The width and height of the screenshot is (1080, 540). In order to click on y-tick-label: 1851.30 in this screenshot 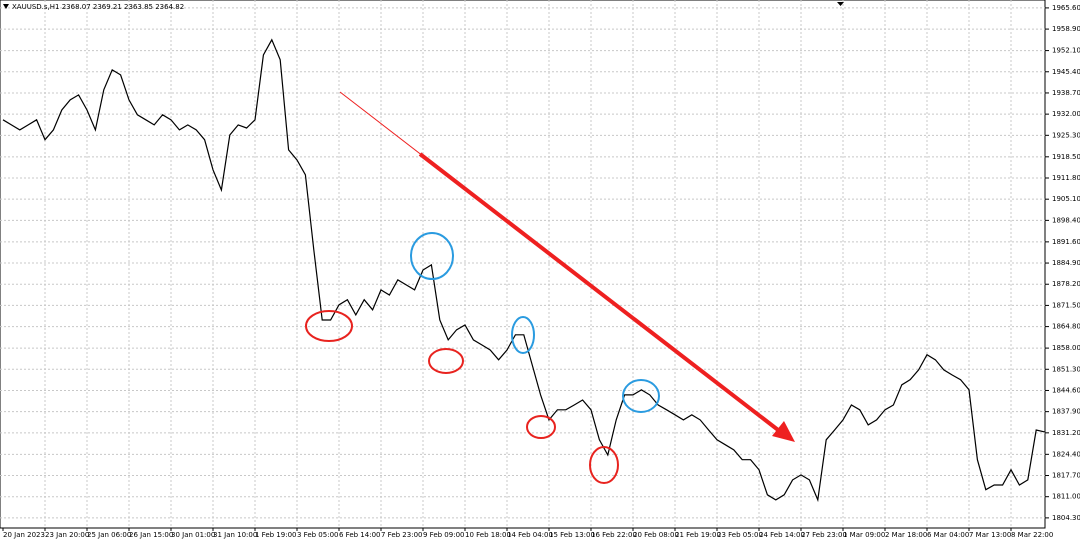, I will do `click(1066, 369)`.